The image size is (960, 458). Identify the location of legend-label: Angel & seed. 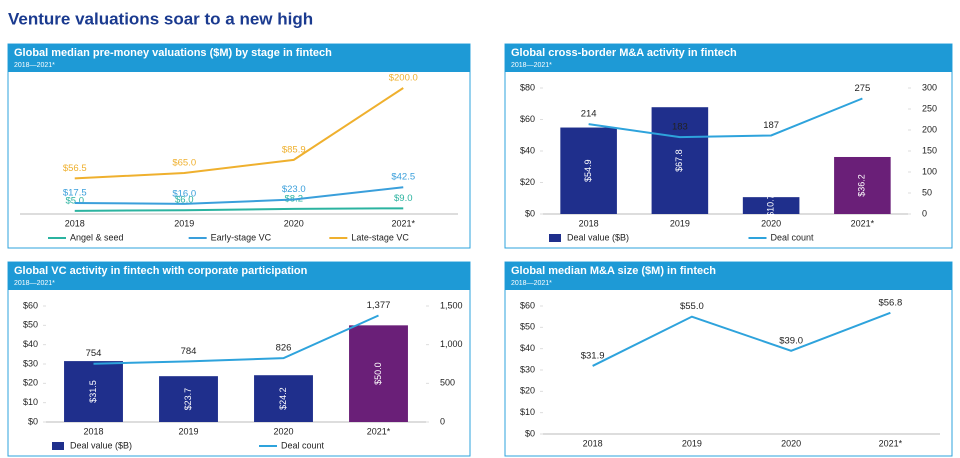
(97, 237).